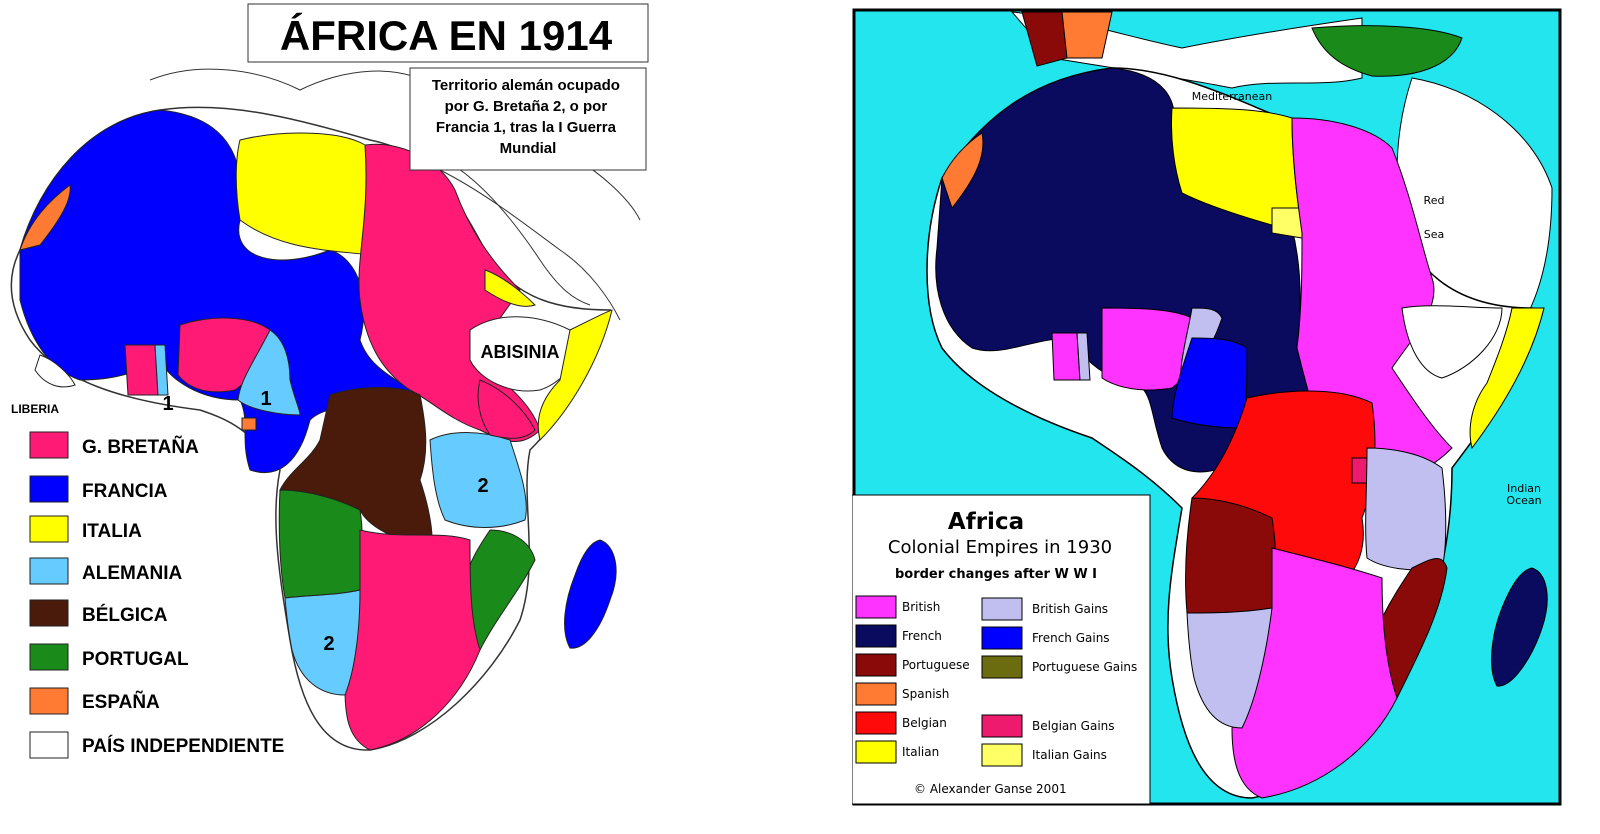 The width and height of the screenshot is (1600, 834). Describe the element at coordinates (1507, 378) in the screenshot. I see `region-italian-somalia` at that location.